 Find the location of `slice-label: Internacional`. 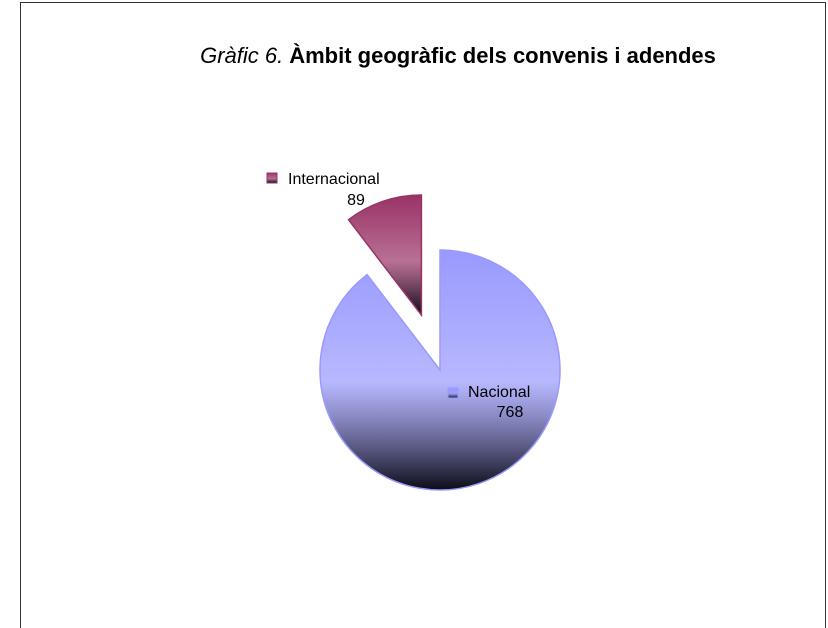

slice-label: Internacional is located at coordinates (334, 179).